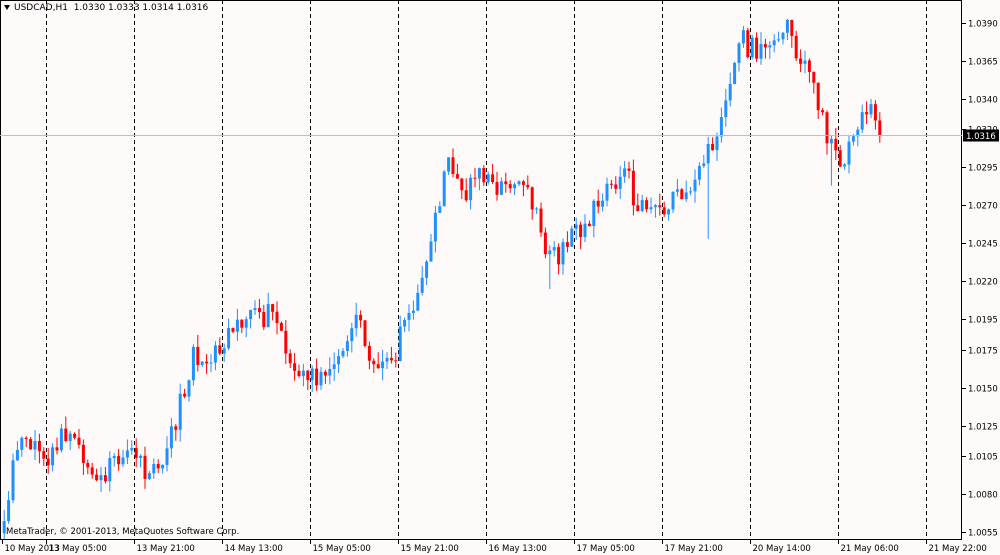 This screenshot has width=1000, height=555. I want to click on chevron-down-icon, so click(7, 7).